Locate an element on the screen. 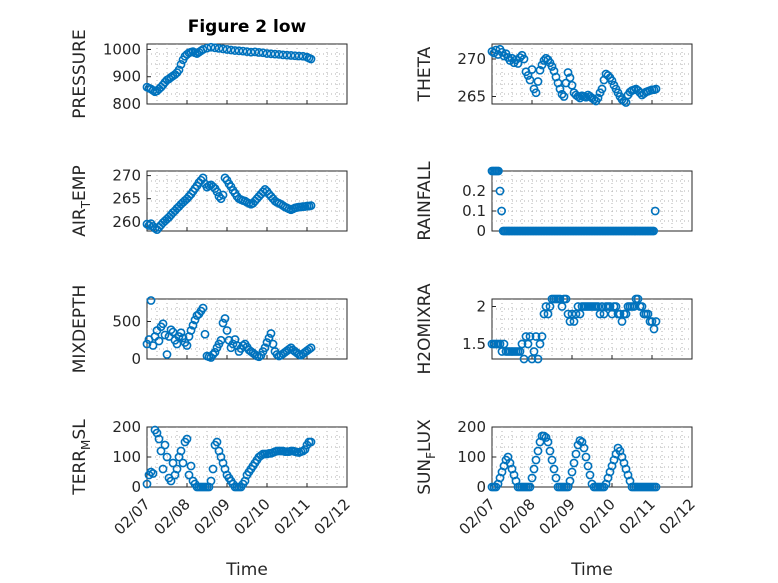 The height and width of the screenshot is (583, 778). panel-1-title: Figure 2 low is located at coordinates (247, 27).